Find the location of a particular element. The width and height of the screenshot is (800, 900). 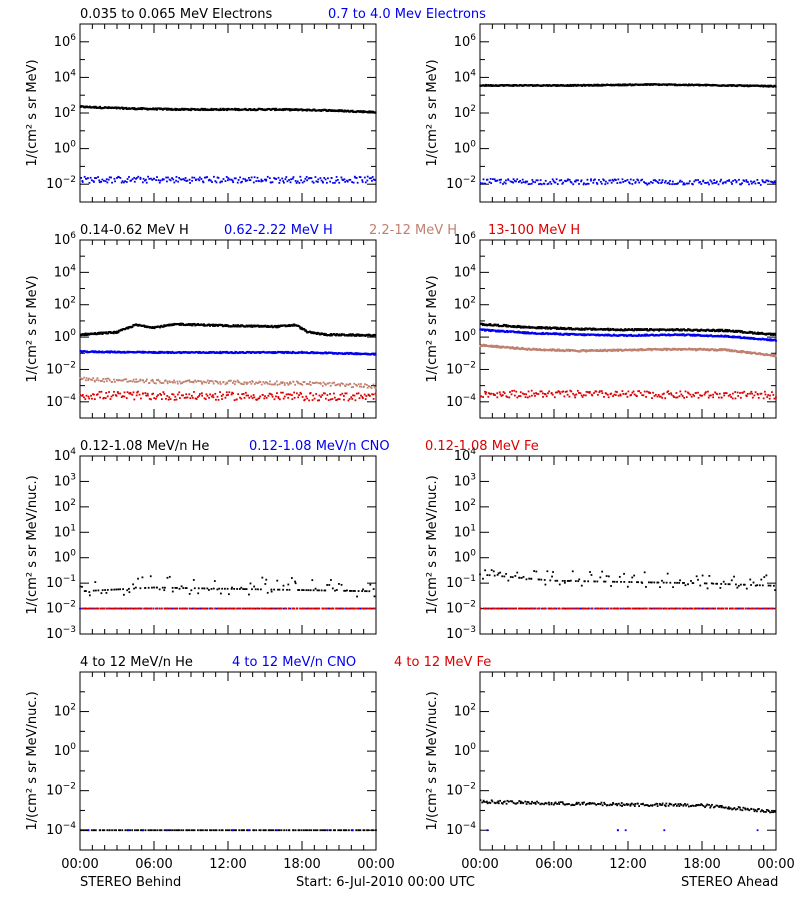

y-tick-label: 10⁻² is located at coordinates (61, 608).